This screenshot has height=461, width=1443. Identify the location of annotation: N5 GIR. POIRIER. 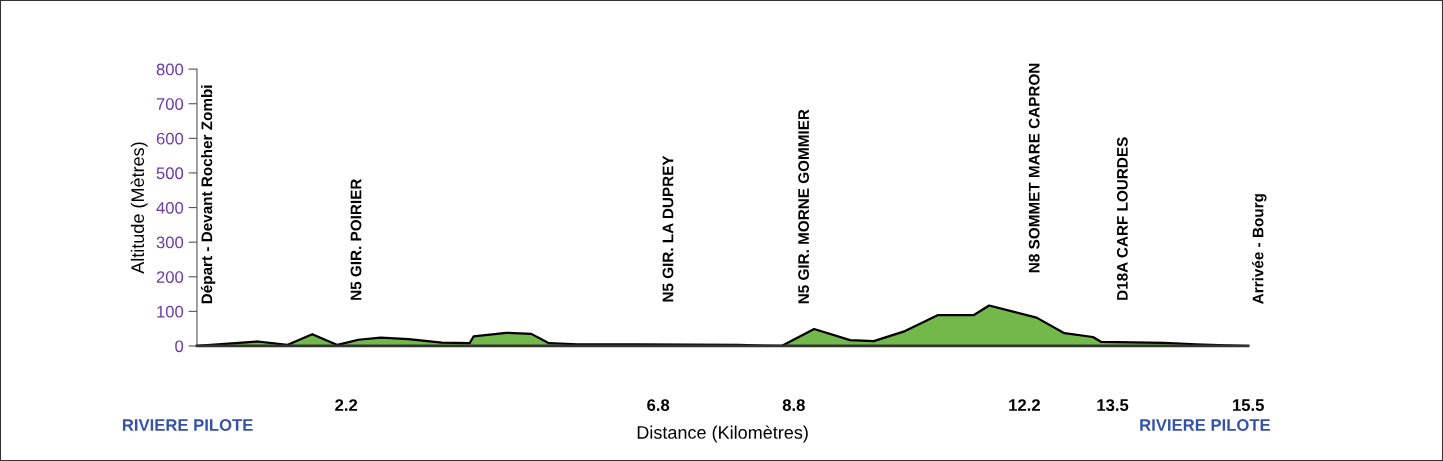
(356, 239).